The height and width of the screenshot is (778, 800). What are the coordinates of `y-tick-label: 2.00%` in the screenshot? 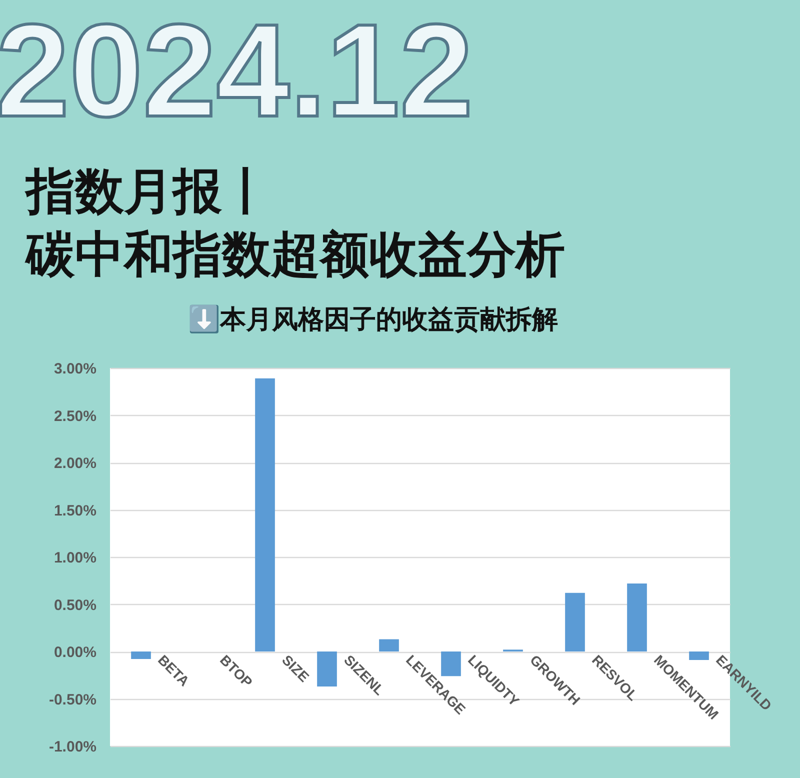 It's located at (75, 463).